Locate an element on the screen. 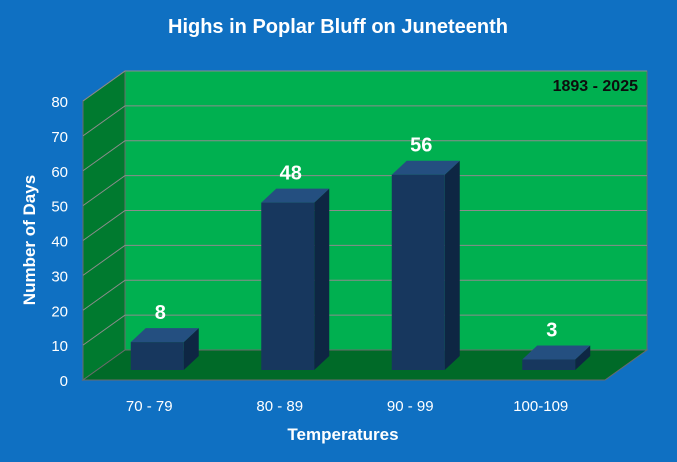 This screenshot has width=677, height=462. data-label: 3 is located at coordinates (551, 331).